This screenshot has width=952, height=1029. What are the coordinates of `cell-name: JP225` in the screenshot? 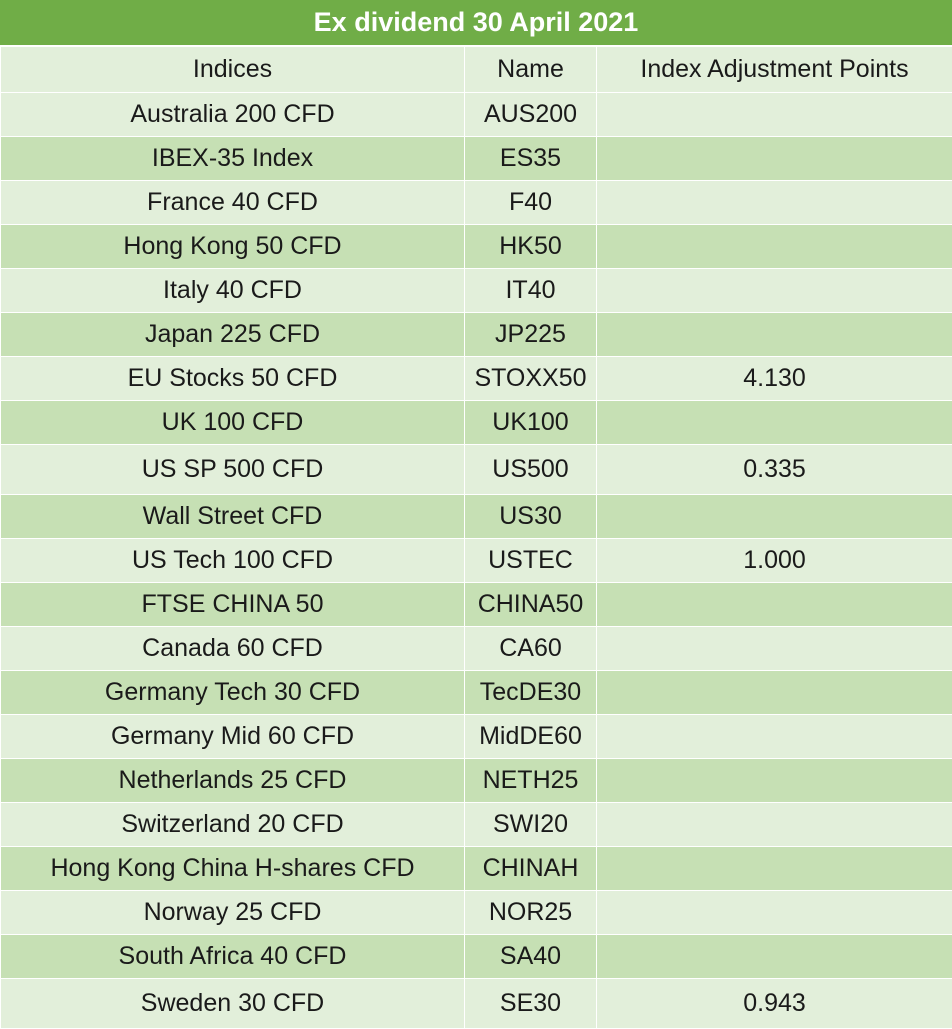 It's located at (531, 335).